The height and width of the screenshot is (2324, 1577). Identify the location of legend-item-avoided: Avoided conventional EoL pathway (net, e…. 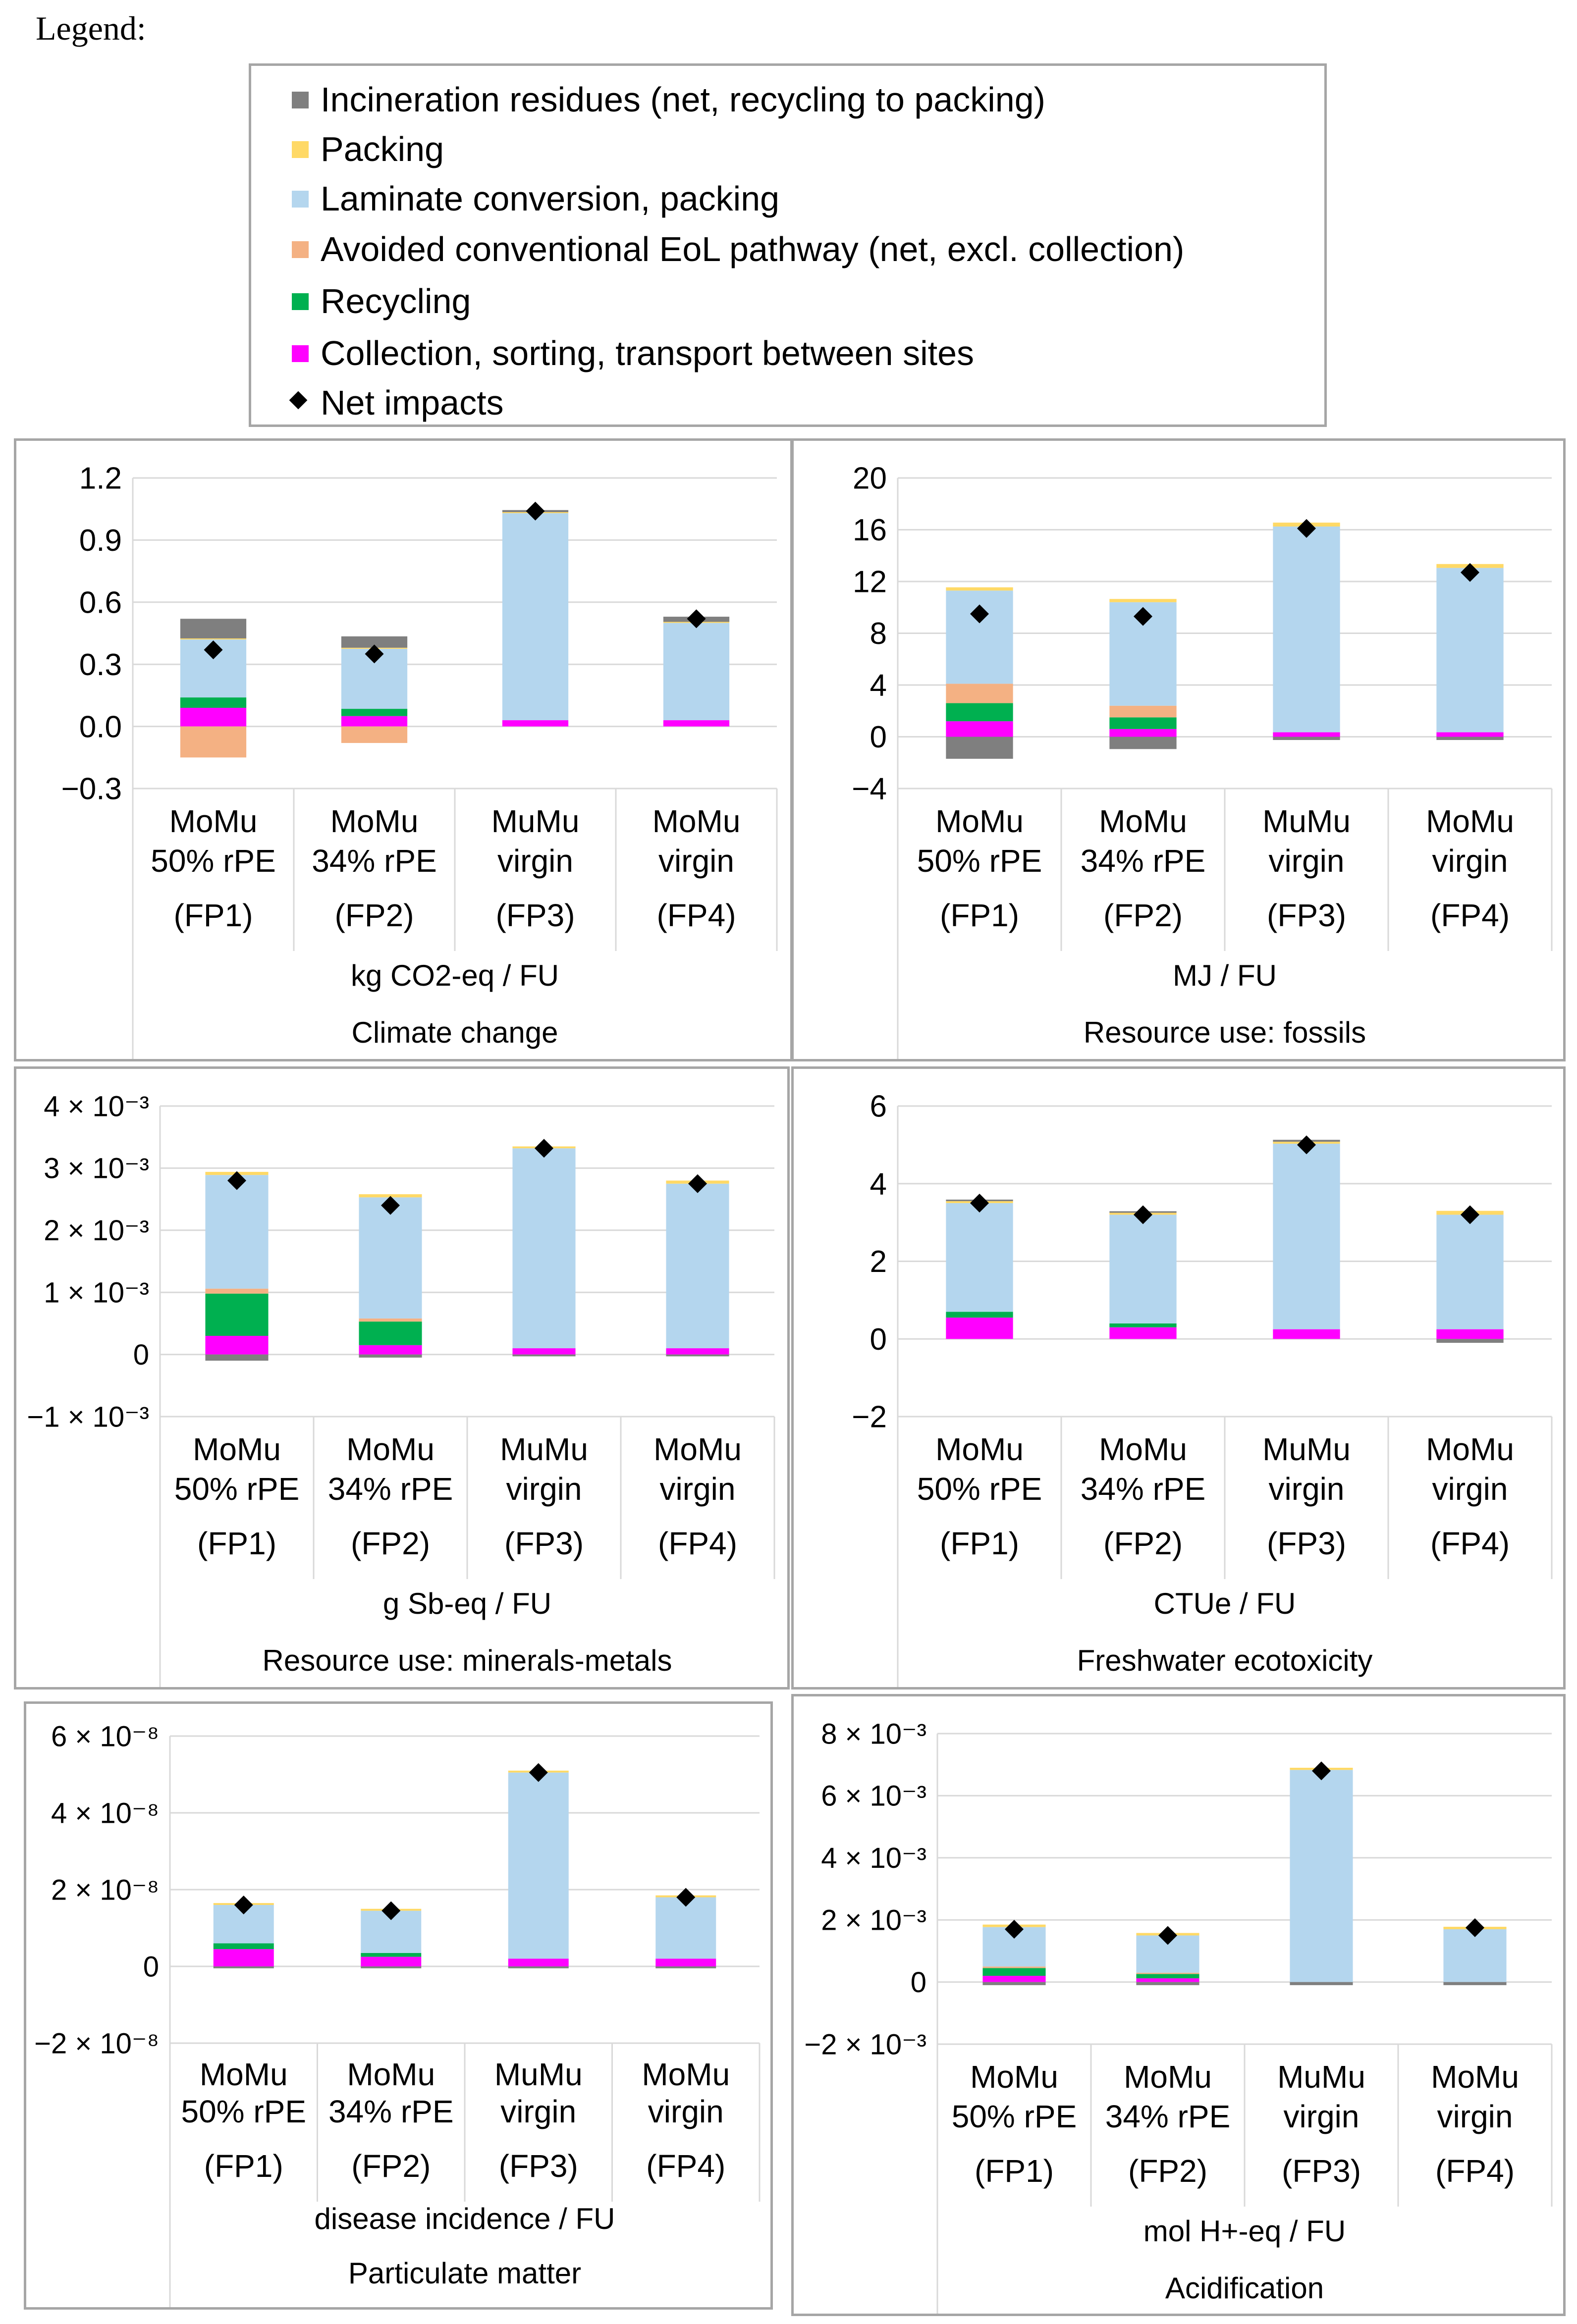
(738, 249).